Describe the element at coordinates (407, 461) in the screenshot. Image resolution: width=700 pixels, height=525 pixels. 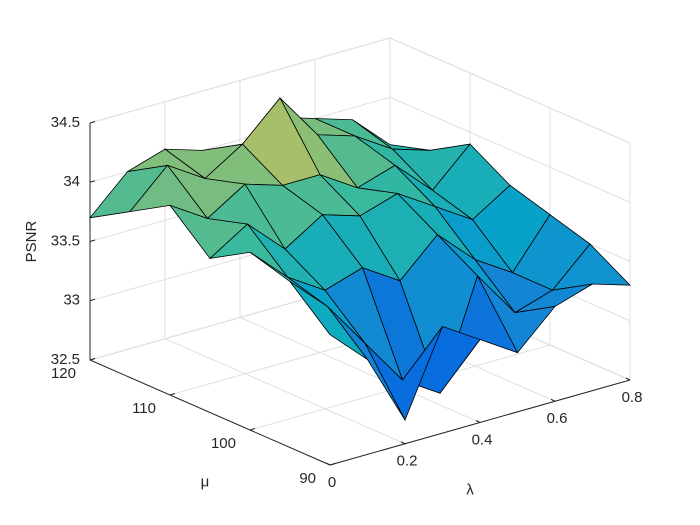
I see `x-tick-label: 0.2` at that location.